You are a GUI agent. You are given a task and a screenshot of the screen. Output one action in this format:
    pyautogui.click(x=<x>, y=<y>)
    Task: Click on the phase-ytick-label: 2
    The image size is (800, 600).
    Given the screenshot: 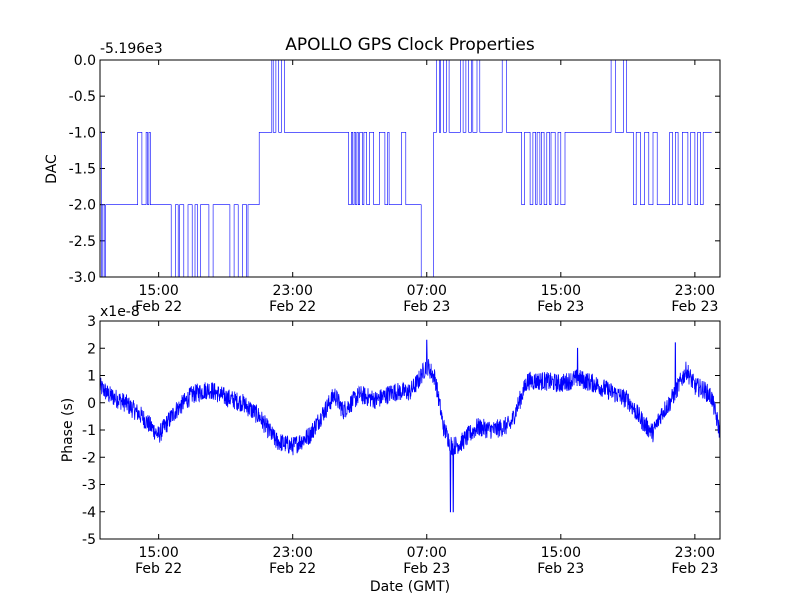 What is the action you would take?
    pyautogui.click(x=91, y=349)
    